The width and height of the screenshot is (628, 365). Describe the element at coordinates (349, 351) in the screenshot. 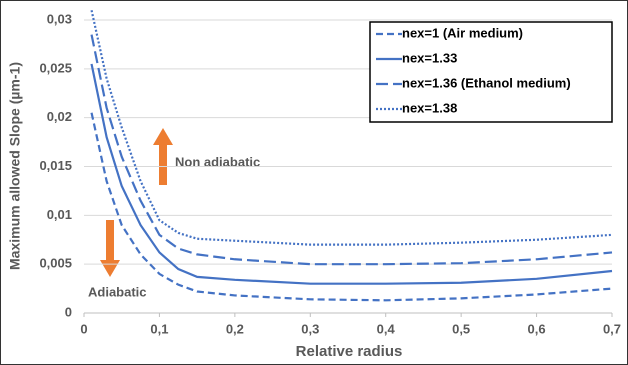

I see `x-axis-title: Relative radius` at that location.